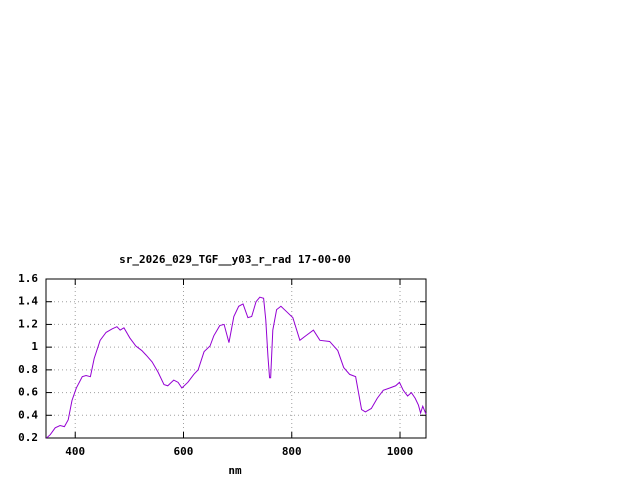 The height and width of the screenshot is (480, 640). Describe the element at coordinates (292, 451) in the screenshot. I see `x-tick-label: 800` at that location.